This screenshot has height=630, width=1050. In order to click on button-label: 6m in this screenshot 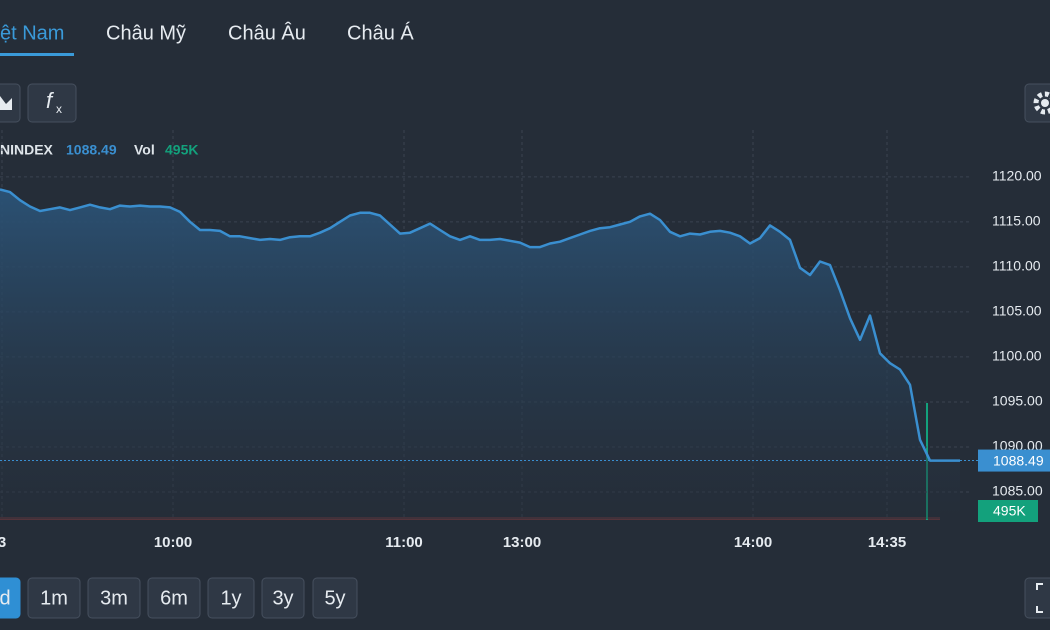, I will do `click(174, 598)`.